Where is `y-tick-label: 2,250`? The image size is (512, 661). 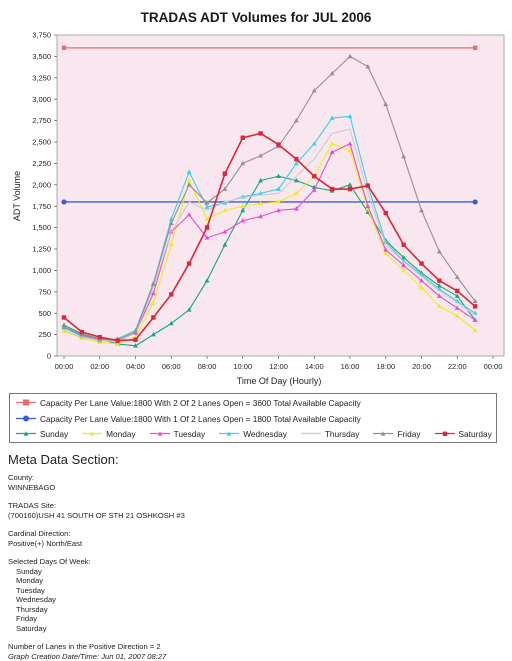 y-tick-label: 2,250 is located at coordinates (41, 163).